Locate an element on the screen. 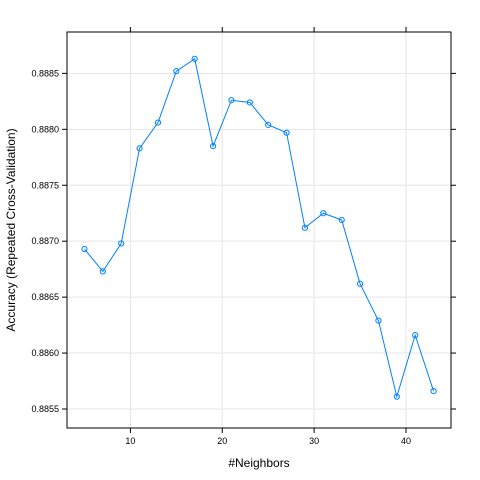 The height and width of the screenshot is (480, 480). x-tick-label-0: 10 is located at coordinates (130, 441).